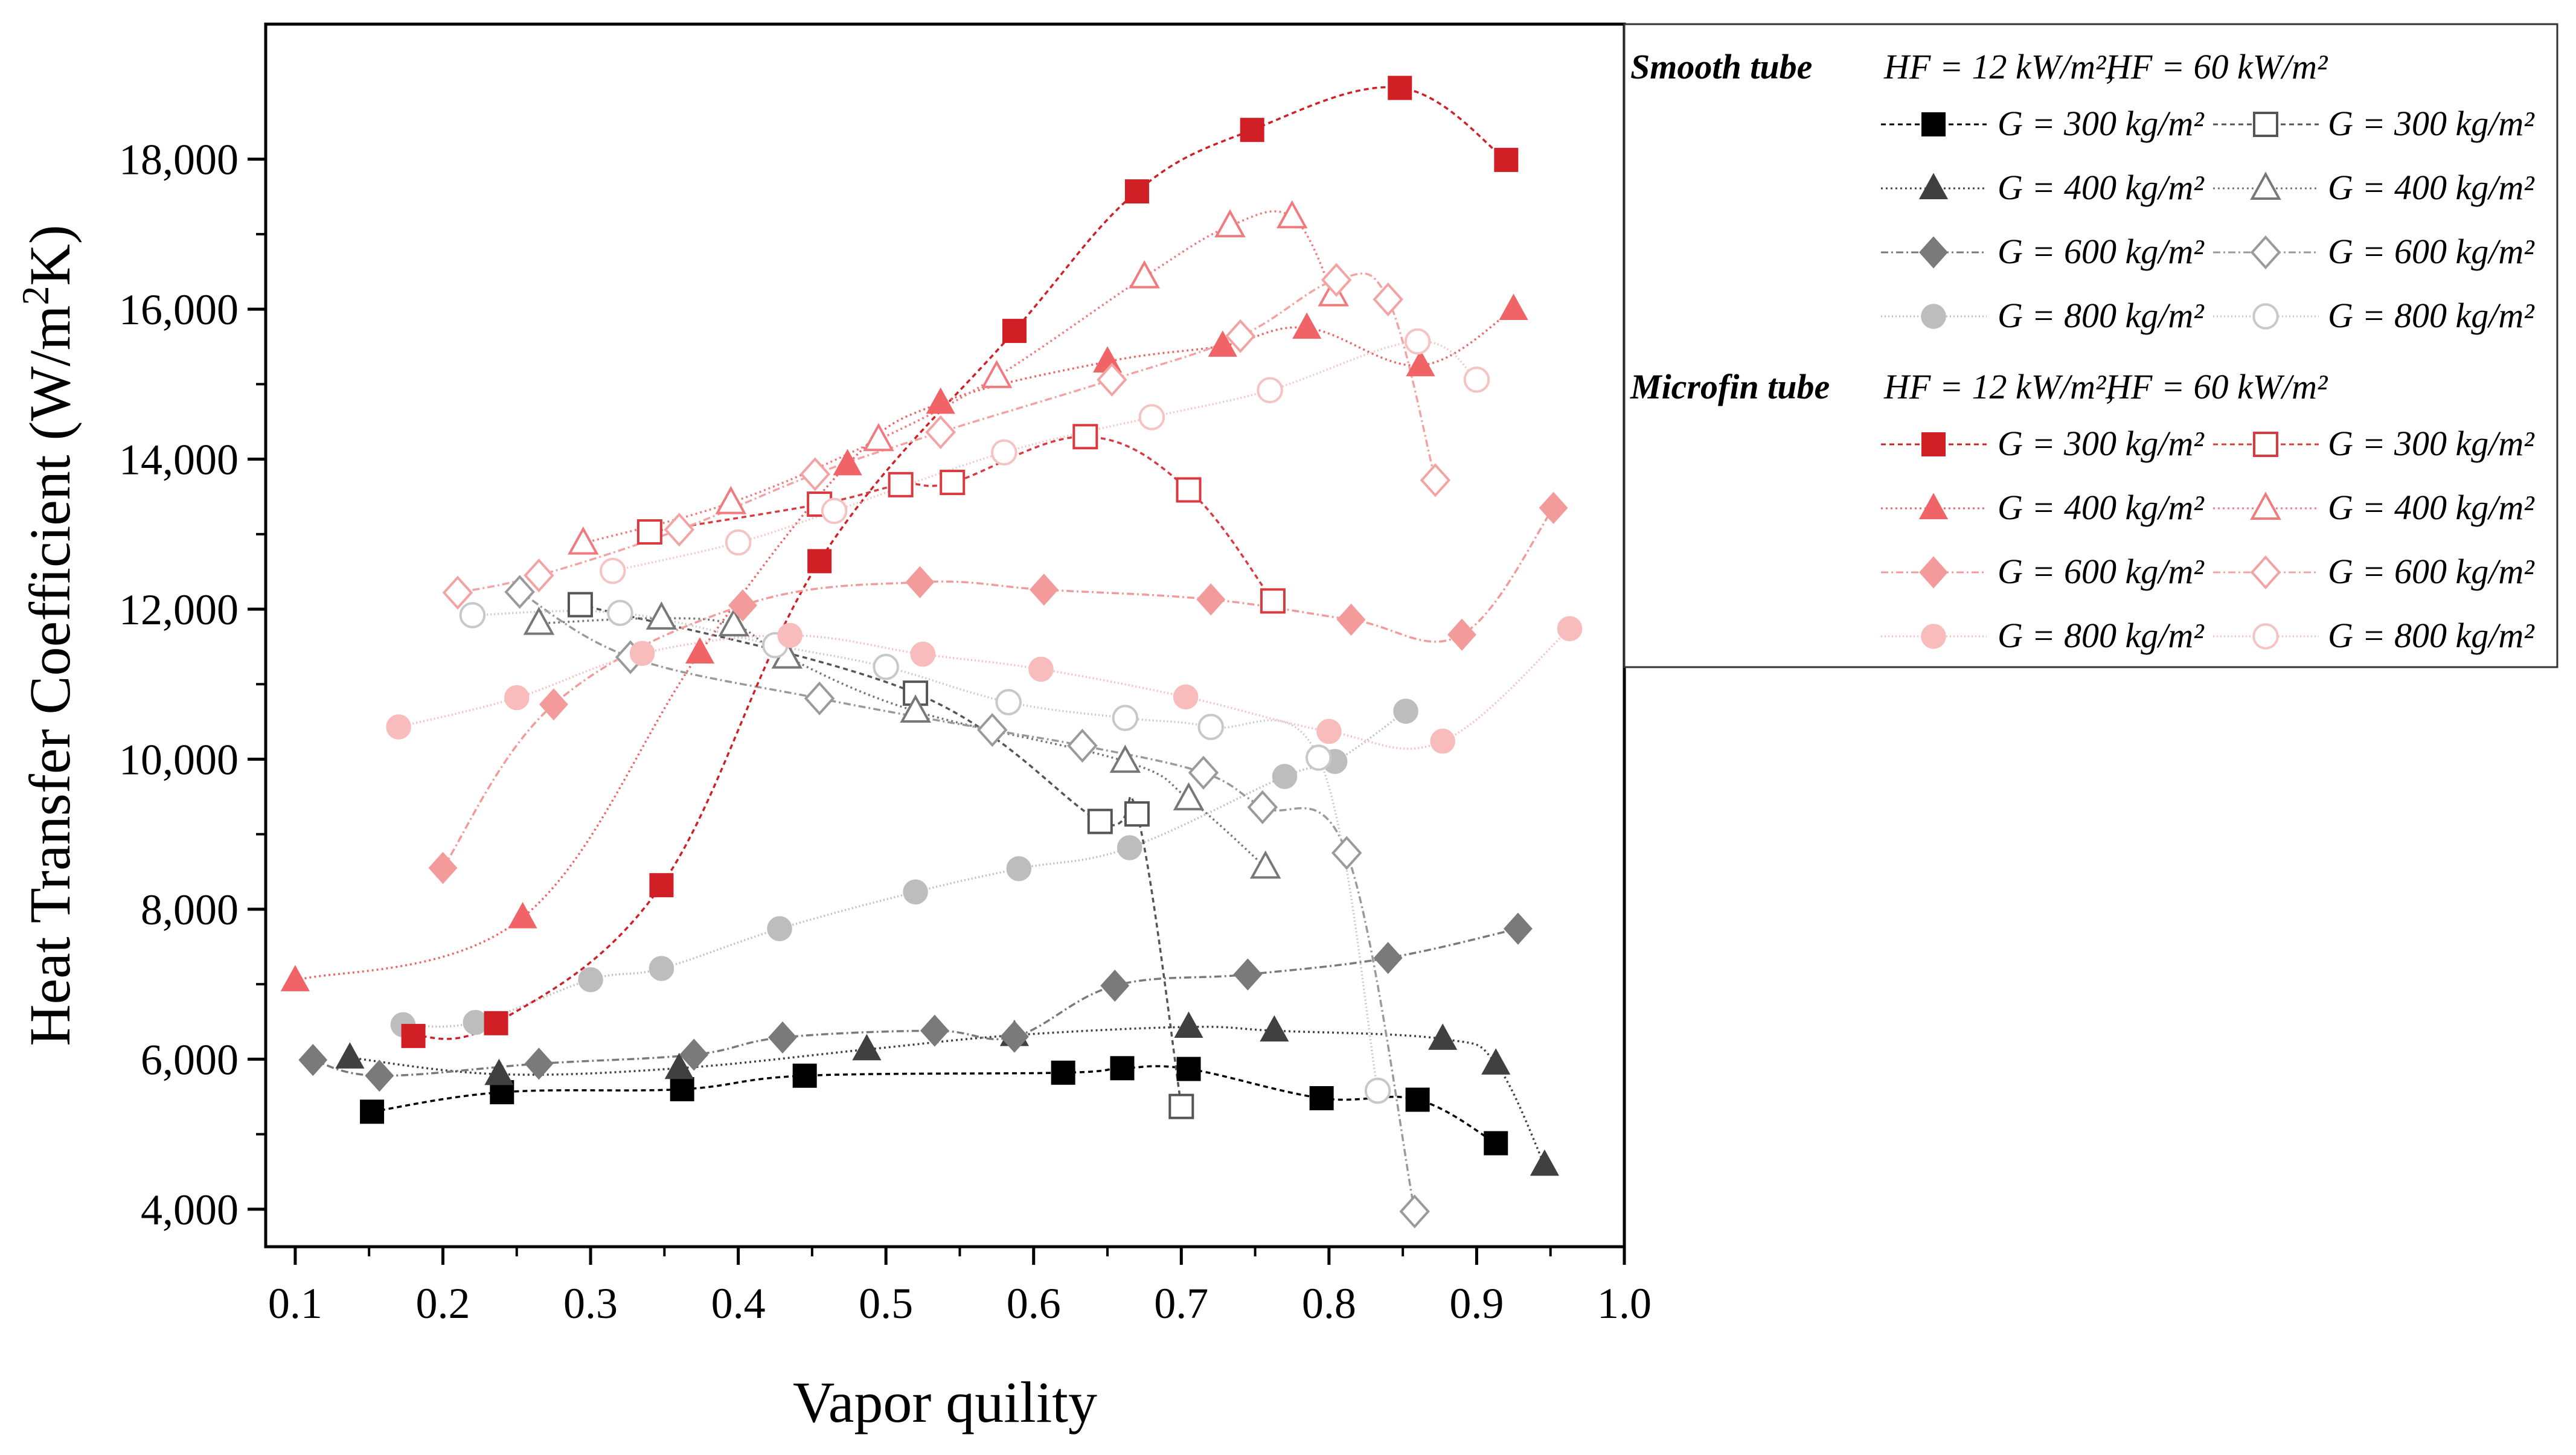  I want to click on legend-label: G = 300 kg/m², so click(2101, 443).